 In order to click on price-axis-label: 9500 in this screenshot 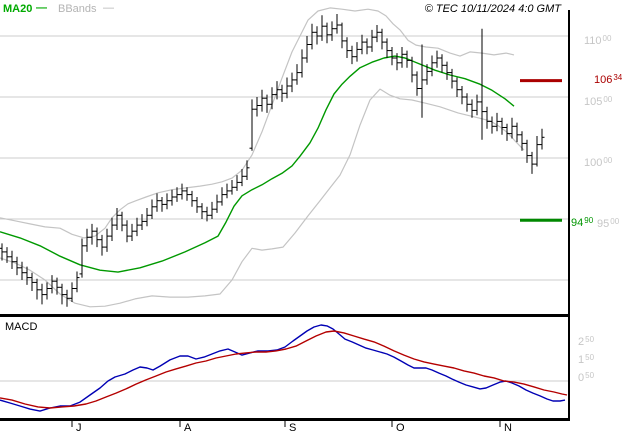, I will do `click(608, 223)`.